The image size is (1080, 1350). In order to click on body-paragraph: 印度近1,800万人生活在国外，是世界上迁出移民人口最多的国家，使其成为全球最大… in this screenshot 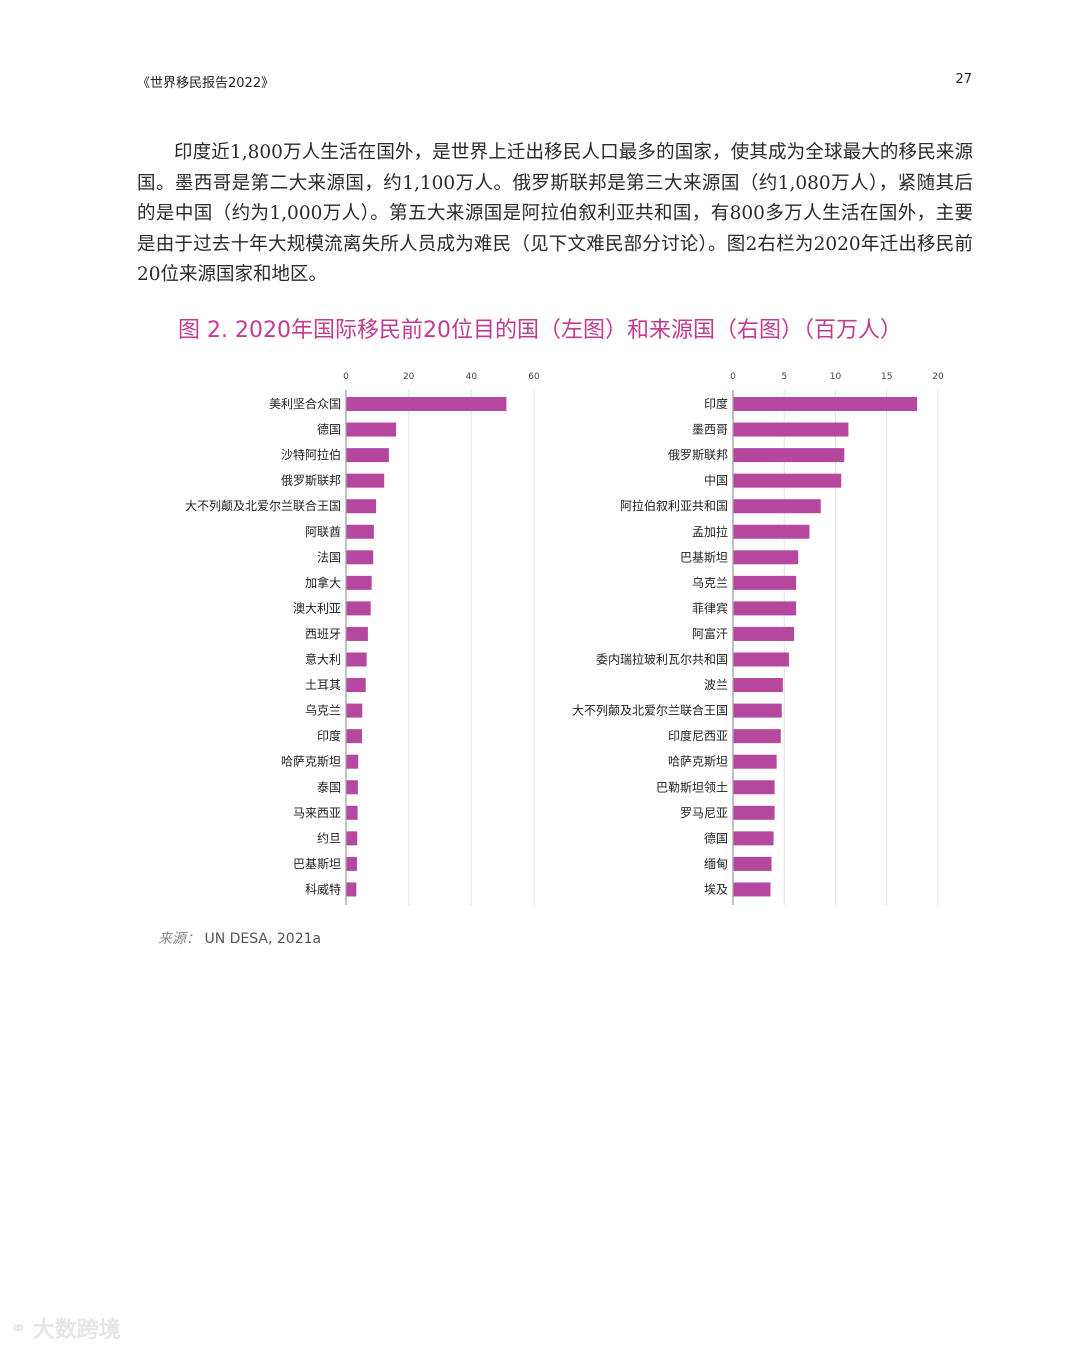, I will do `click(555, 214)`.